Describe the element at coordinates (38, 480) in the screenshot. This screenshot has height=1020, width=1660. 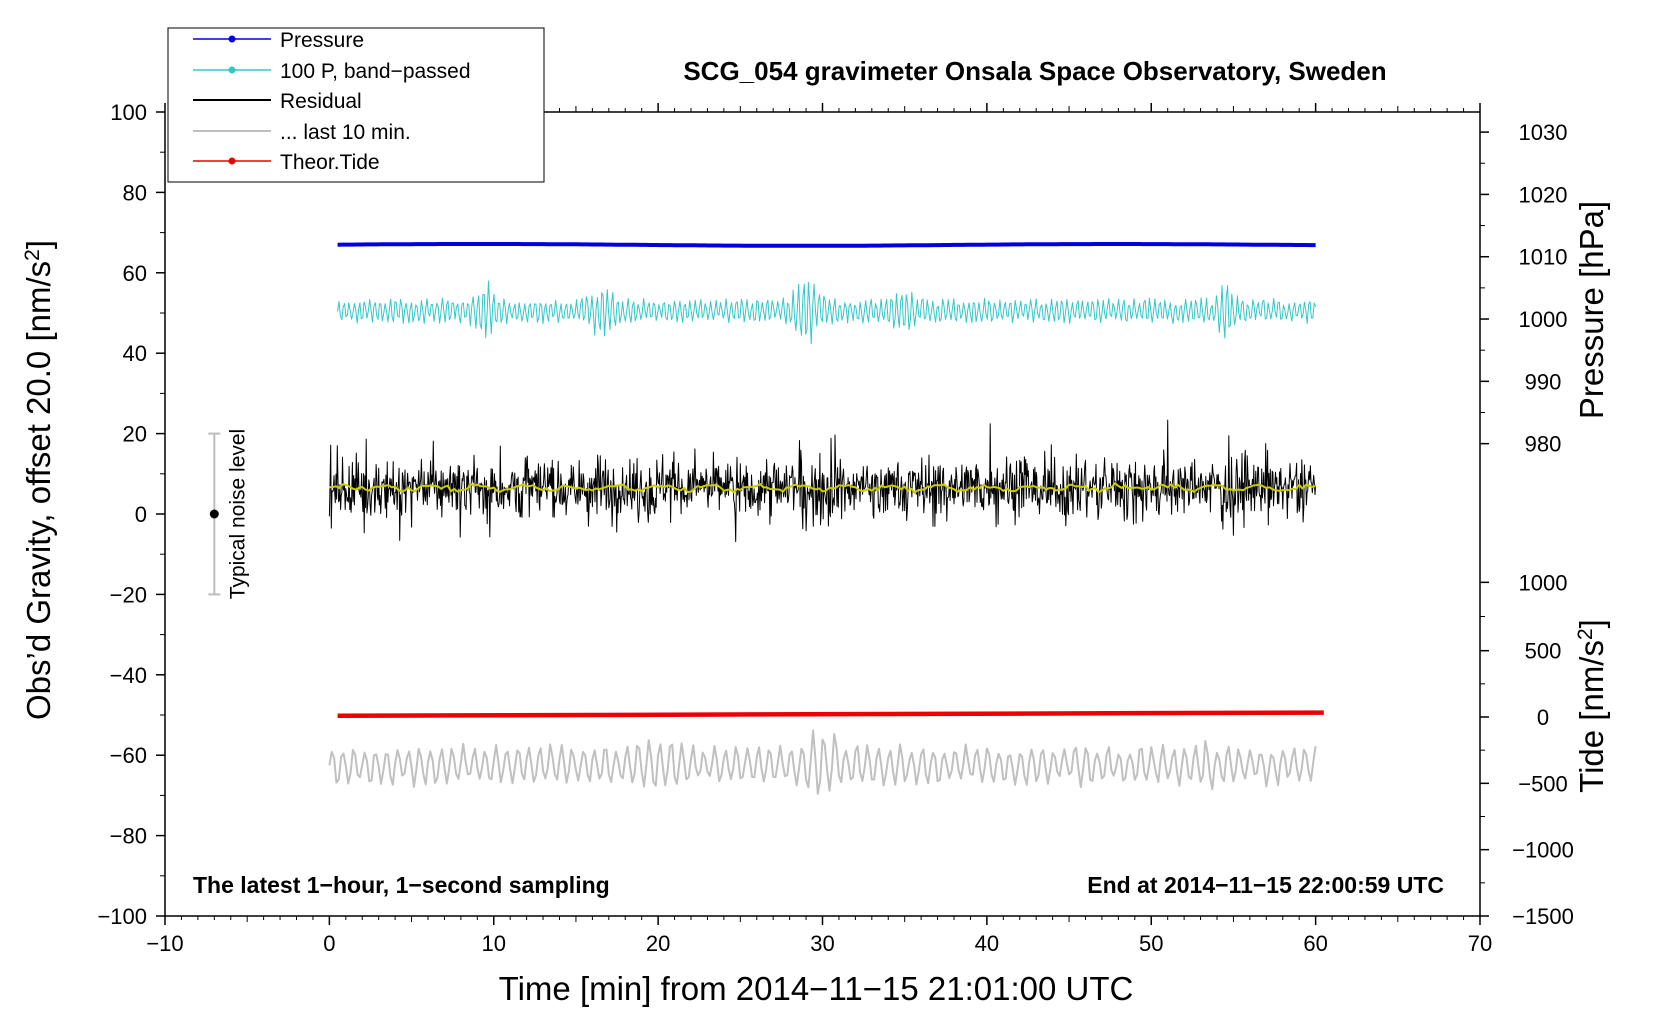
I see `y-axis-title: Obs’d Gravity, offset 20.0 [nm/s2]` at that location.